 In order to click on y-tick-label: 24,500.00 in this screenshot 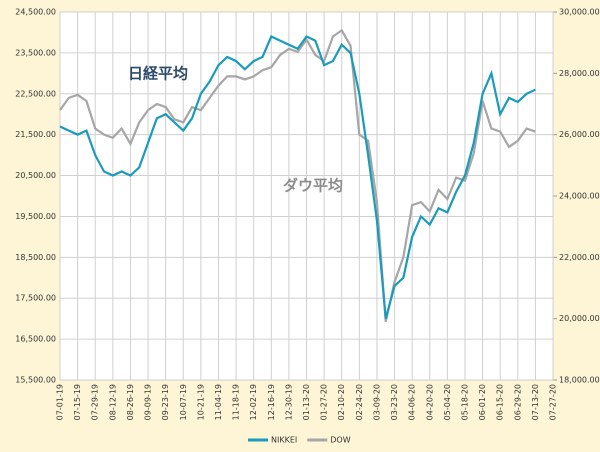, I will do `click(35, 12)`.